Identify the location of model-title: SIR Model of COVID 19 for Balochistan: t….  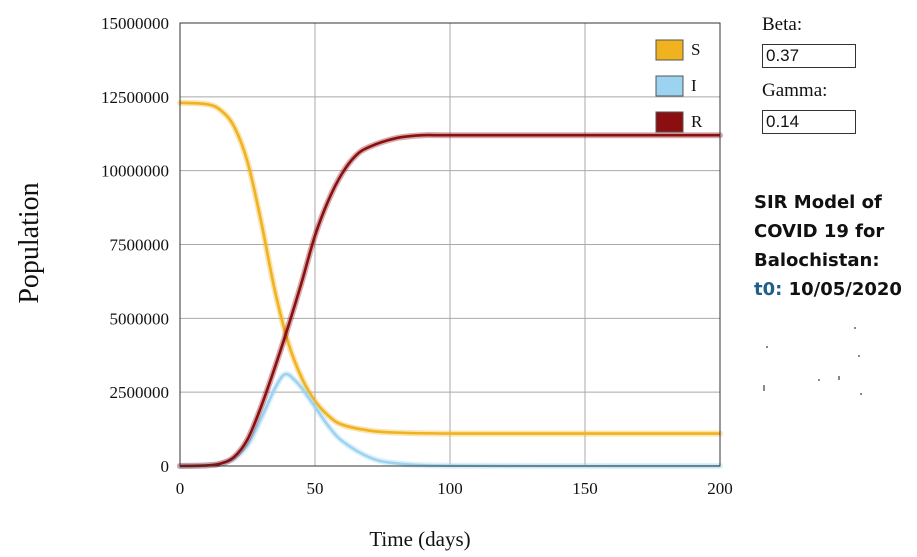
(828, 246).